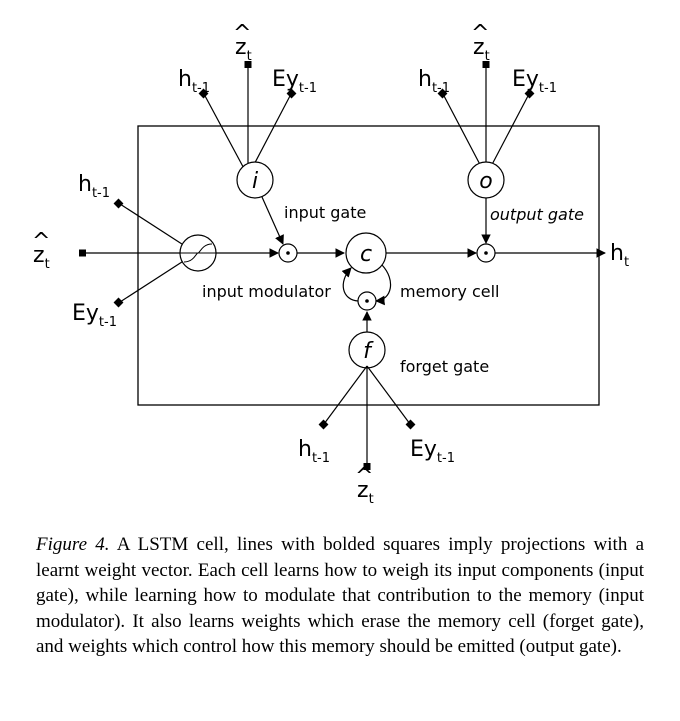 The height and width of the screenshot is (721, 680). I want to click on output-h-label: ht, so click(619, 255).